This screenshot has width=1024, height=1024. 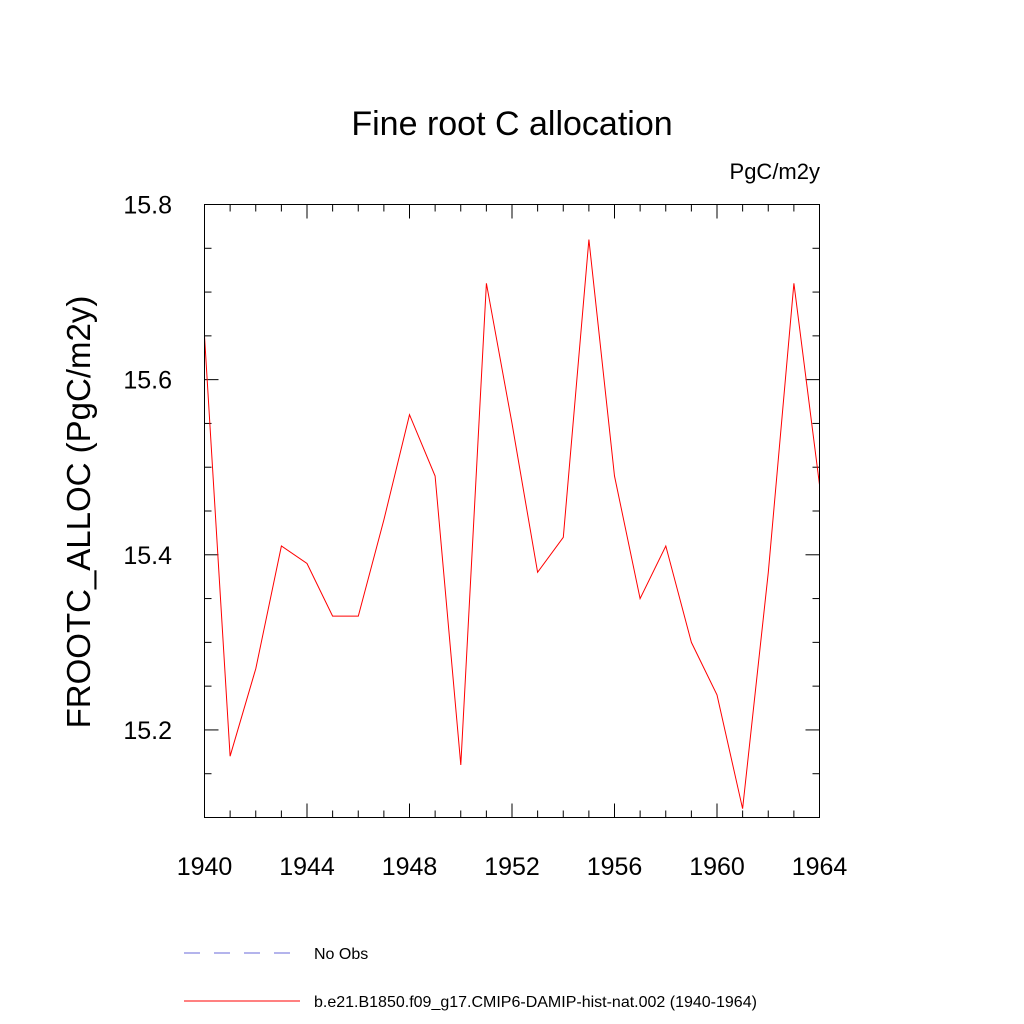 I want to click on units-label: PgC/m2y, so click(x=775, y=171).